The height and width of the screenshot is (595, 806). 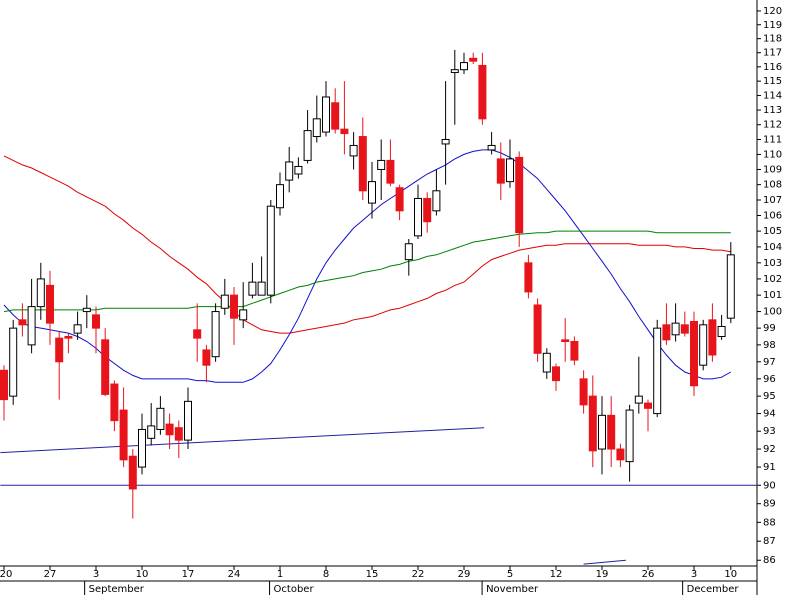 What do you see at coordinates (772, 279) in the screenshot?
I see `y-tick-label: 102` at bounding box center [772, 279].